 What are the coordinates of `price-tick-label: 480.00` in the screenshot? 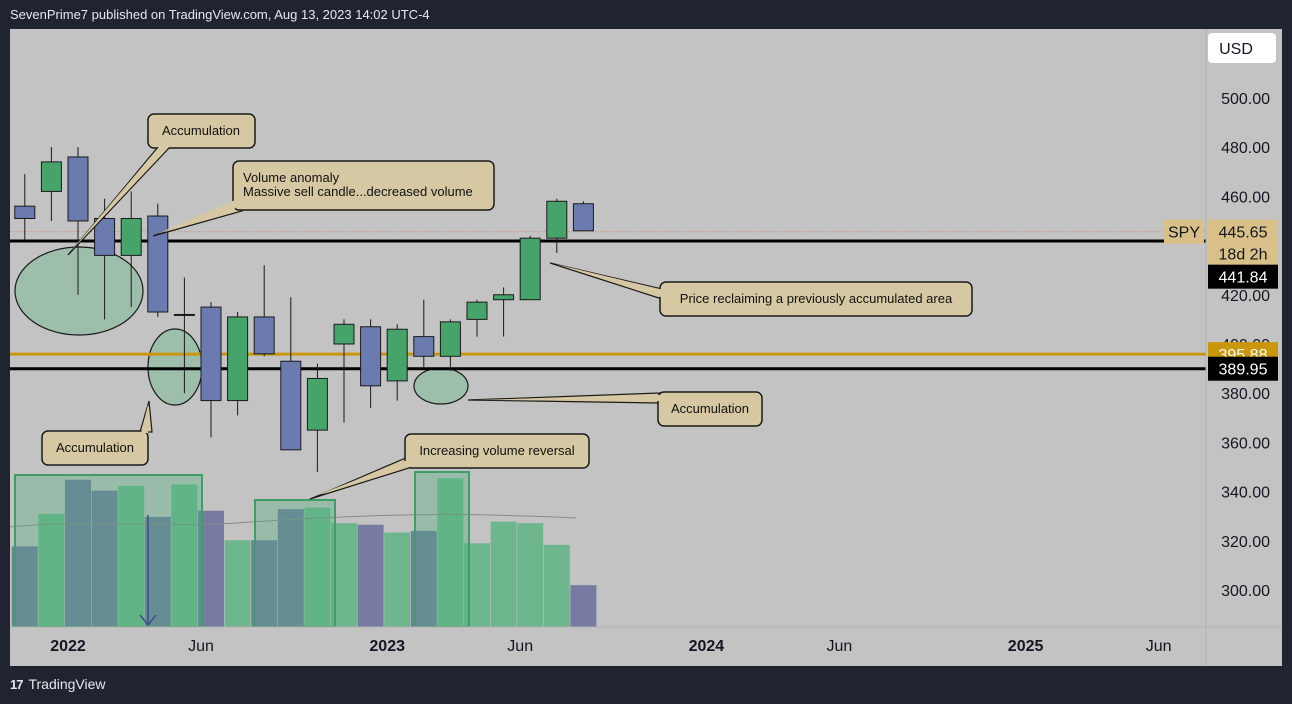 It's located at (1245, 148).